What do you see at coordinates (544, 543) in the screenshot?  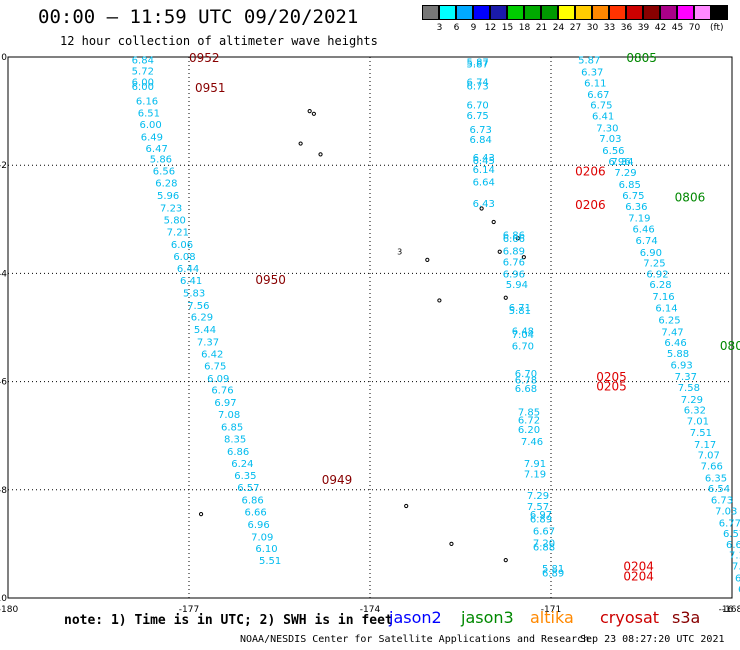 I see `wave-height-value: 7.20` at bounding box center [544, 543].